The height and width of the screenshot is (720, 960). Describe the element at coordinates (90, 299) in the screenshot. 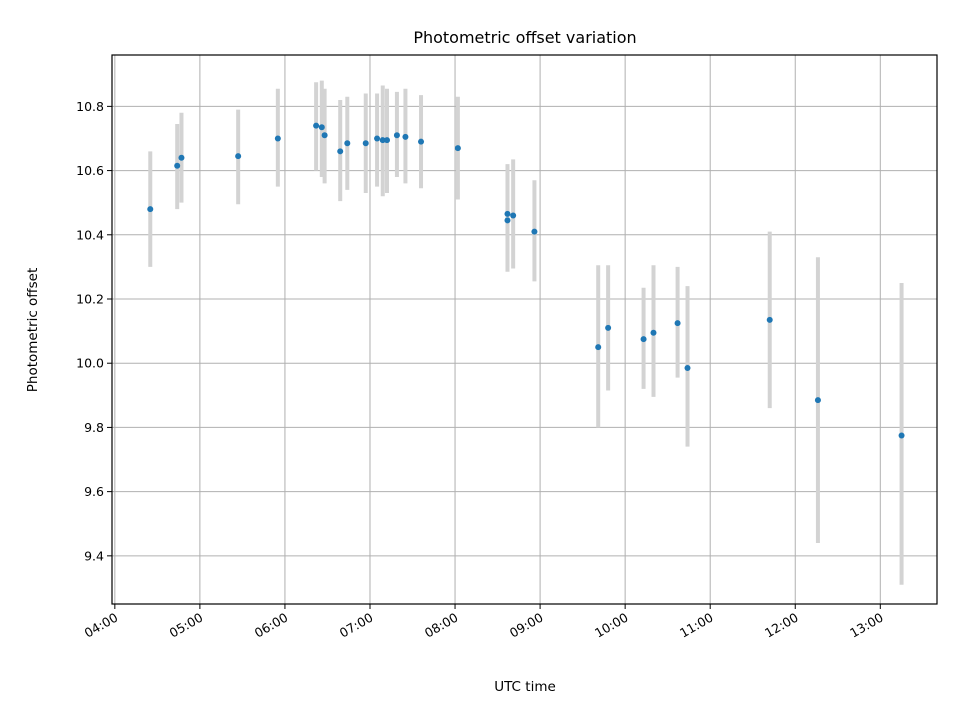

I see `y-tick-label: 10.2` at that location.